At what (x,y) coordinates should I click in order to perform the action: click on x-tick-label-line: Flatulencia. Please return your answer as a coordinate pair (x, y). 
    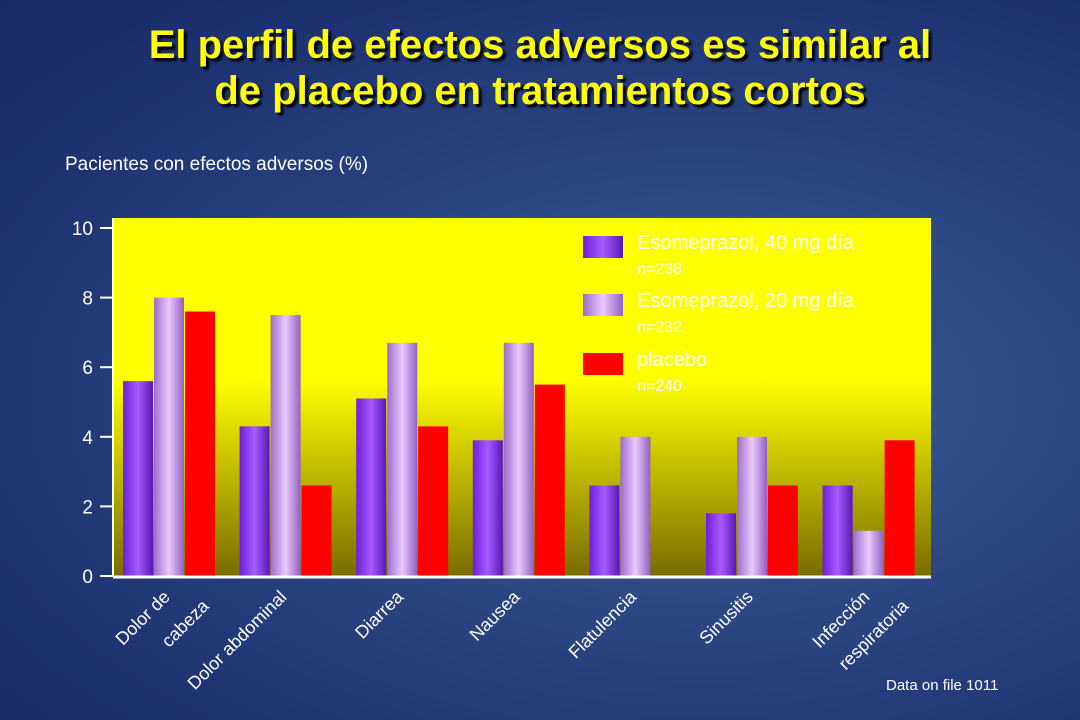
    Looking at the image, I should click on (603, 624).